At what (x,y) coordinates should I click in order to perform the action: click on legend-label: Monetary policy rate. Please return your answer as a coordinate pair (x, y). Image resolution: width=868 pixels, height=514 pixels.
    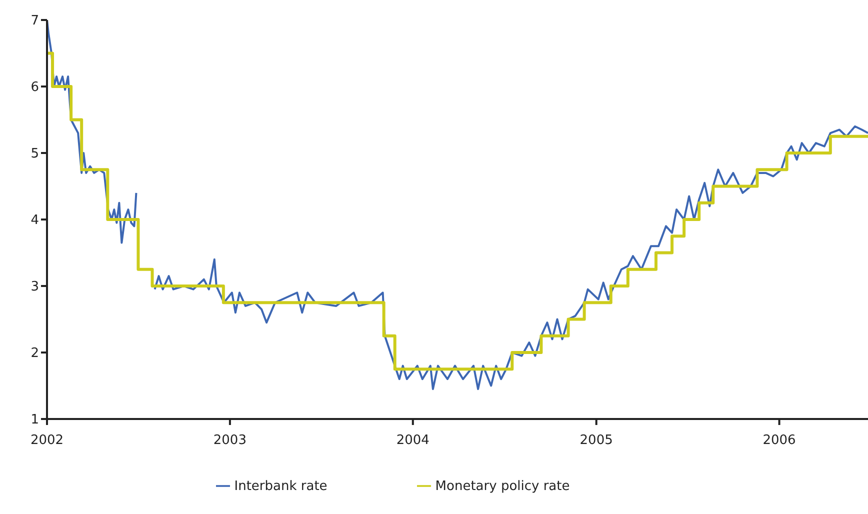
    Looking at the image, I should click on (502, 486).